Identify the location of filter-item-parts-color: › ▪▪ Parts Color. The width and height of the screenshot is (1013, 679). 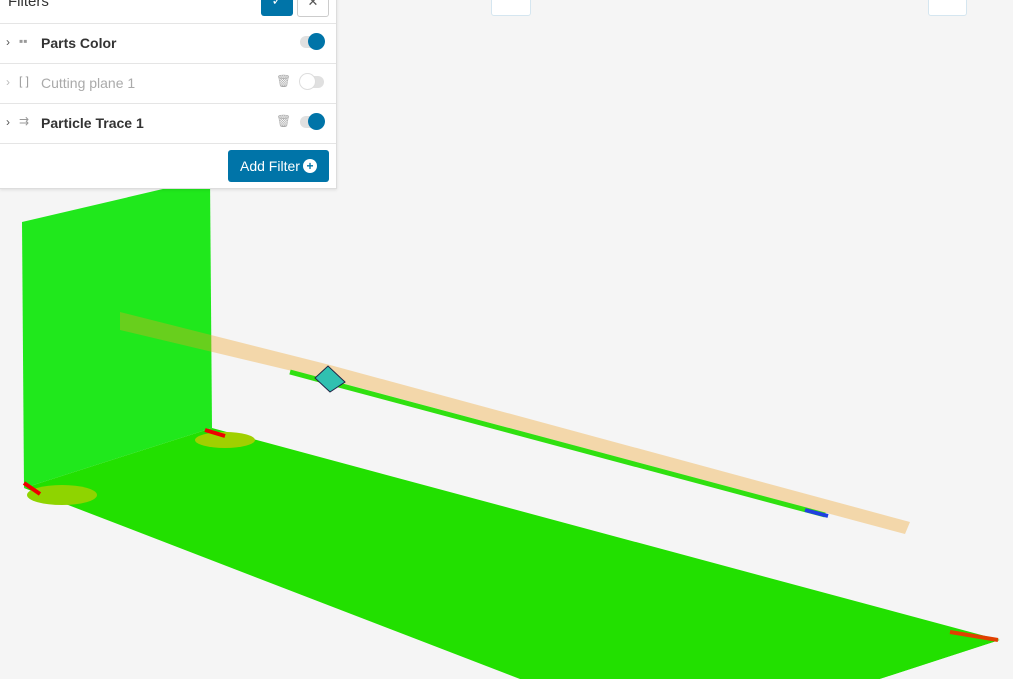
(168, 43).